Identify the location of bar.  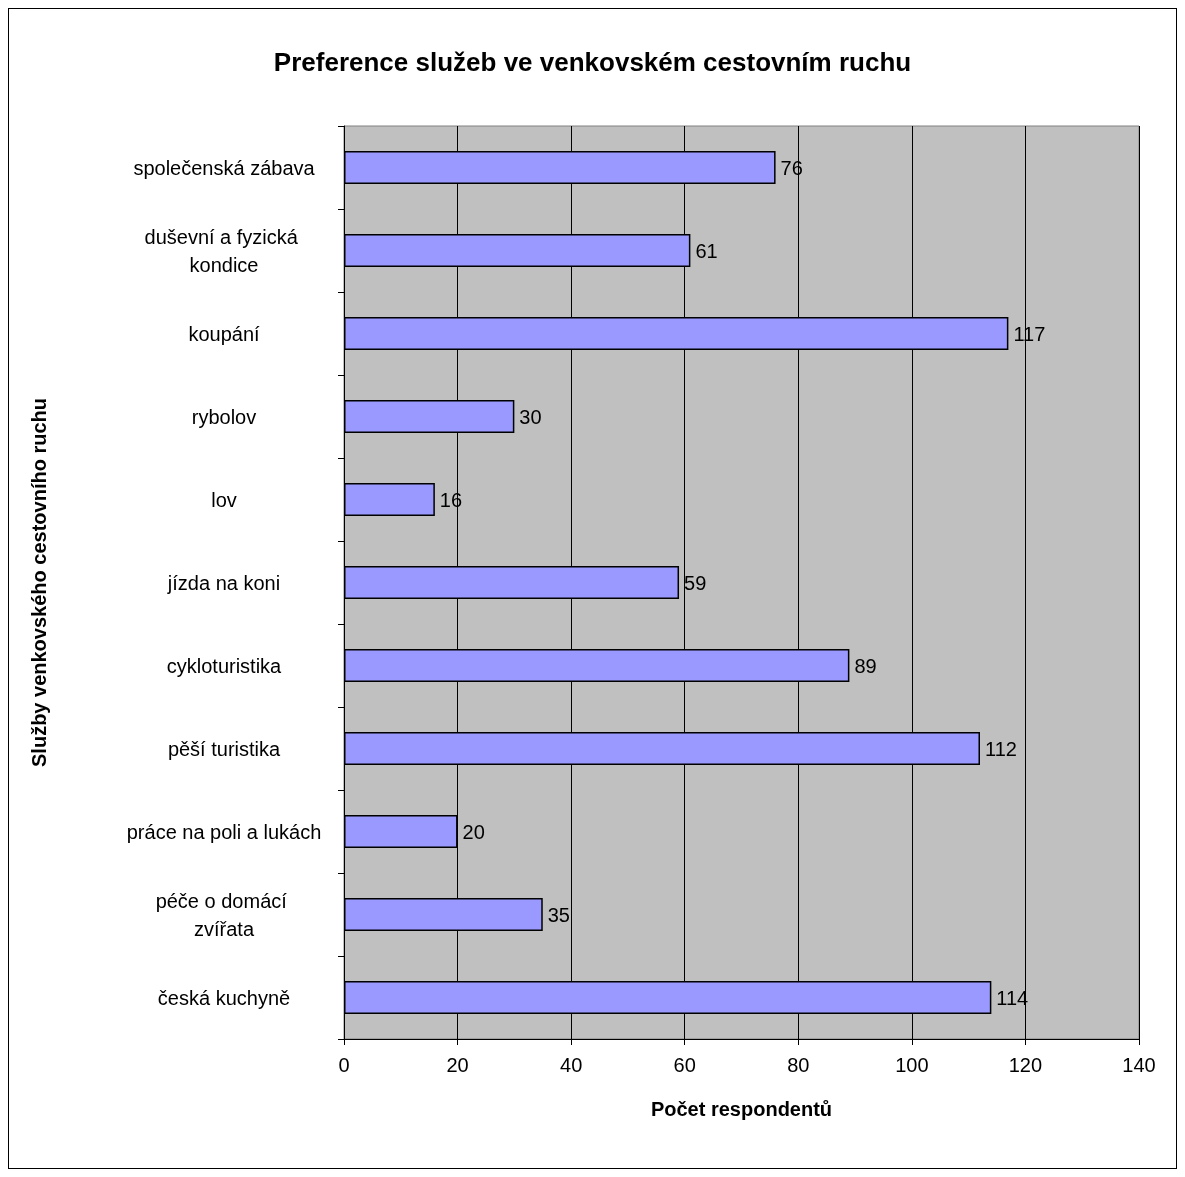
(389, 499).